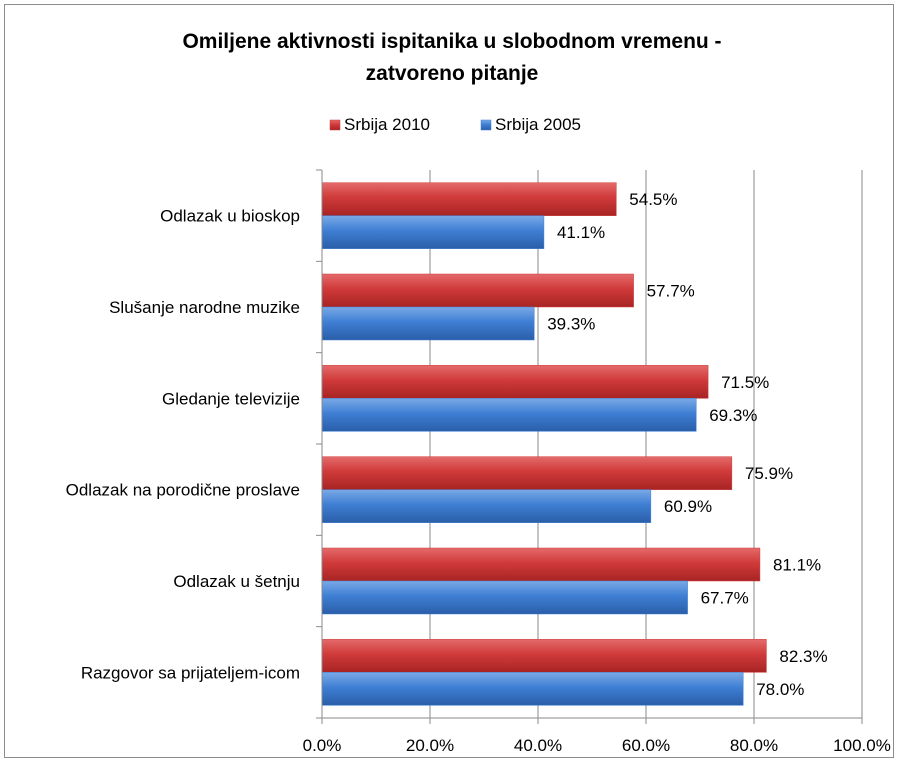 This screenshot has width=900, height=763. What do you see at coordinates (797, 565) in the screenshot?
I see `data-label: 81.1%` at bounding box center [797, 565].